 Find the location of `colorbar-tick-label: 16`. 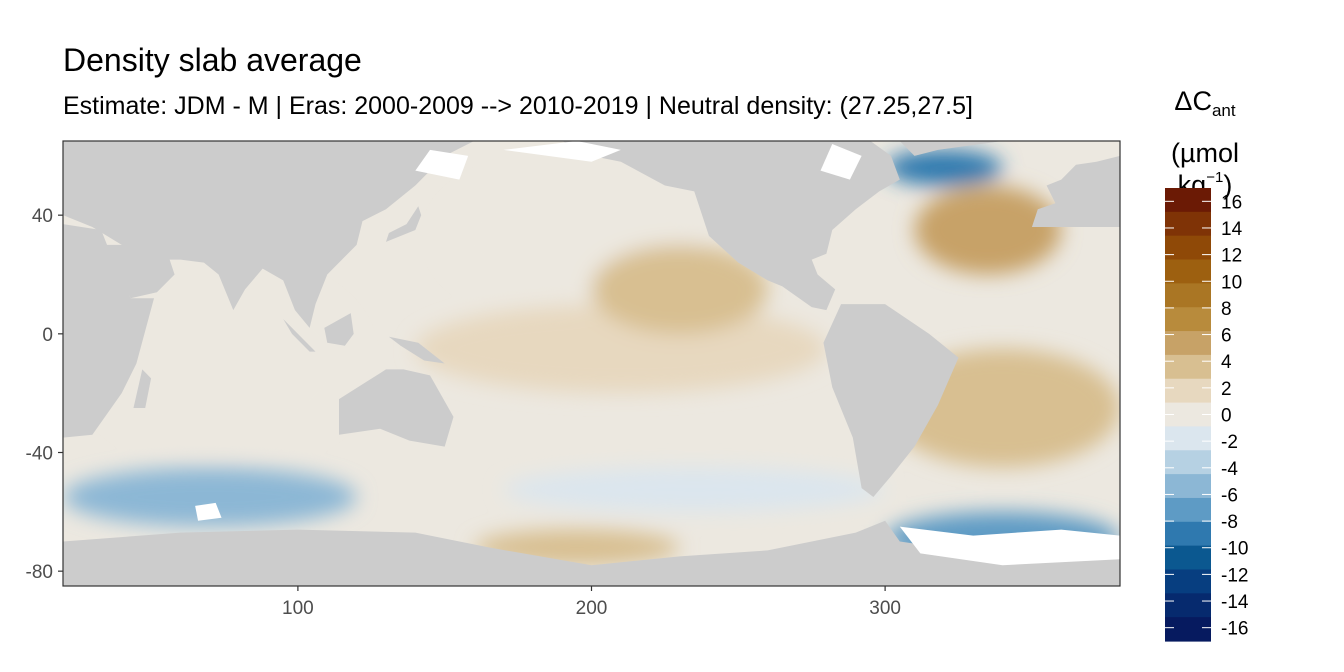

colorbar-tick-label: 16 is located at coordinates (1231, 202).